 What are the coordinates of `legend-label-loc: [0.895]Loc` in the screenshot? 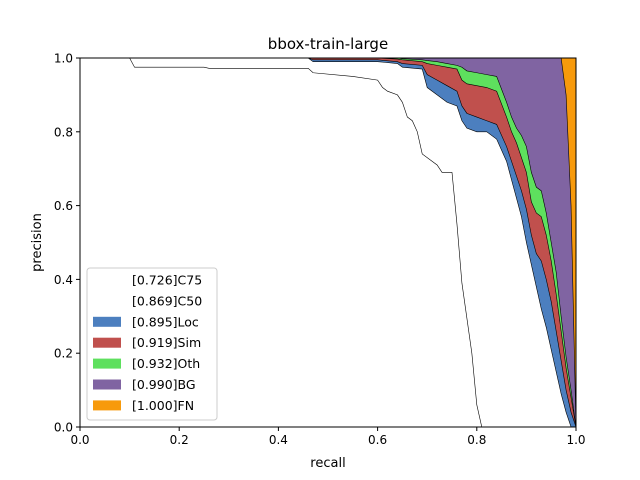 It's located at (165, 321).